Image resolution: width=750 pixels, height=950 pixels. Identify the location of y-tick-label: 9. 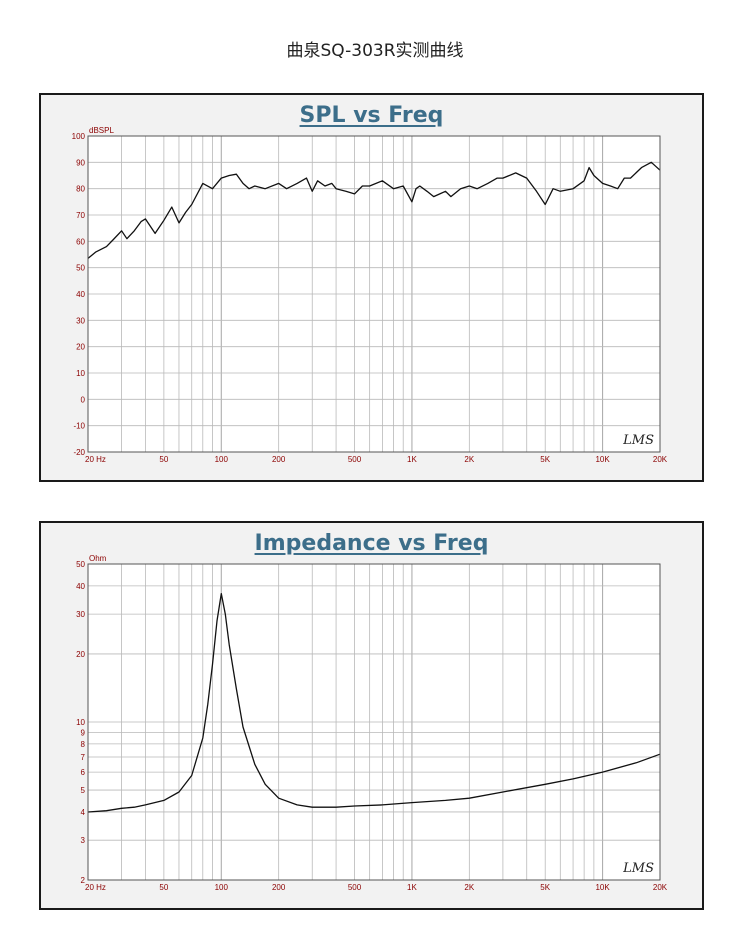
(83, 732).